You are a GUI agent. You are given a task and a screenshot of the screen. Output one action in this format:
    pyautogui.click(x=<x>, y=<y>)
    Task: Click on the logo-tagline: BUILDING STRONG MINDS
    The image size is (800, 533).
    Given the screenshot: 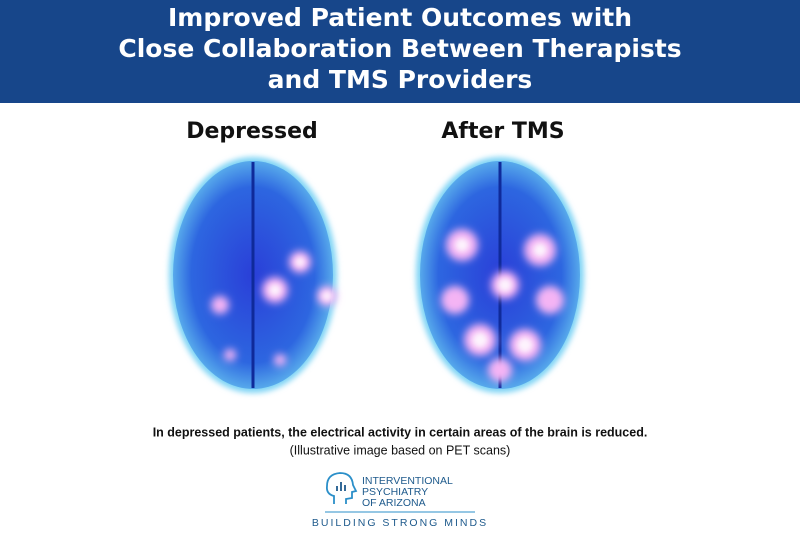 What is the action you would take?
    pyautogui.click(x=400, y=523)
    